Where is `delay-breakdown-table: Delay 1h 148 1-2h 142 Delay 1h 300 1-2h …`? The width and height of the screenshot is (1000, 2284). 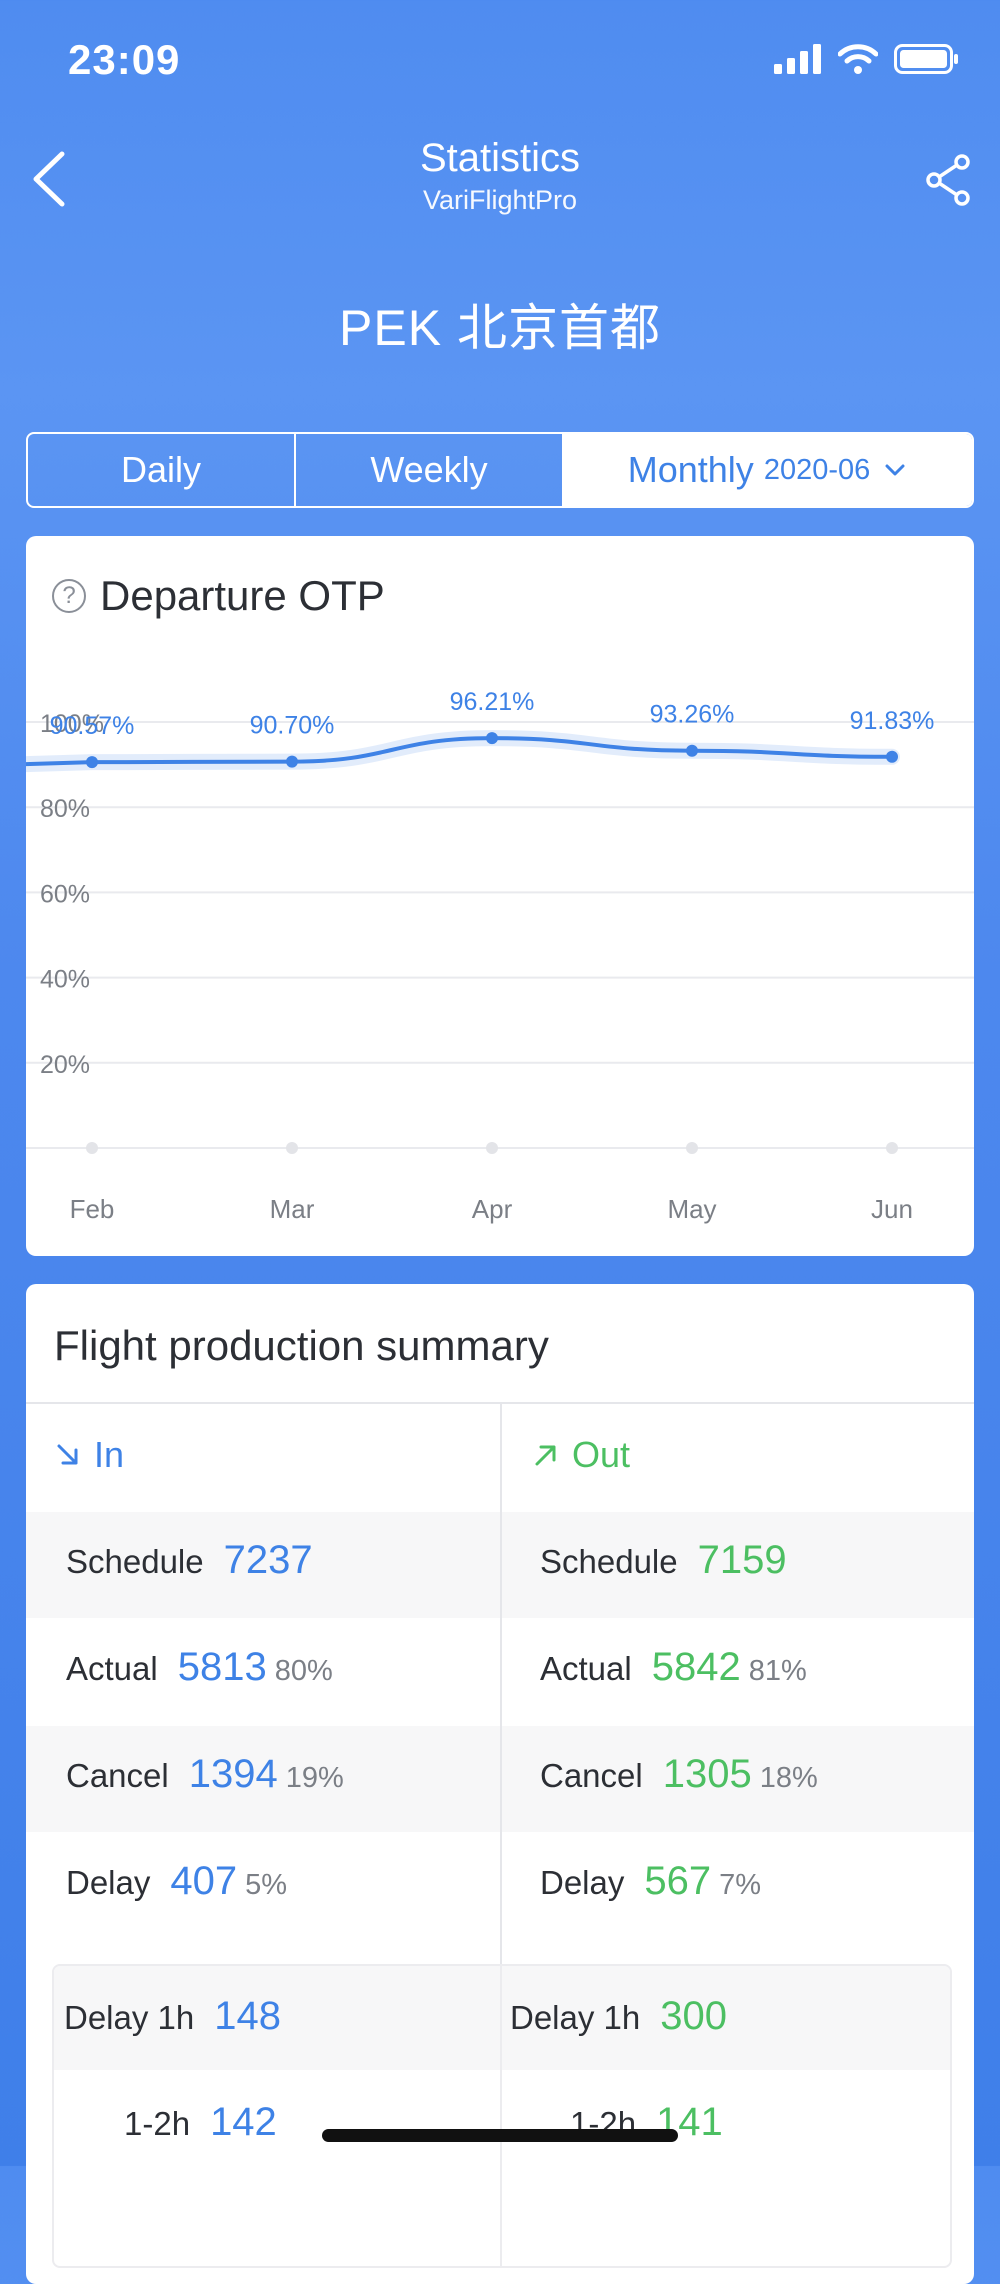 delay-breakdown-table: Delay 1h 148 1-2h 142 Delay 1h 300 1-2h … is located at coordinates (502, 2116).